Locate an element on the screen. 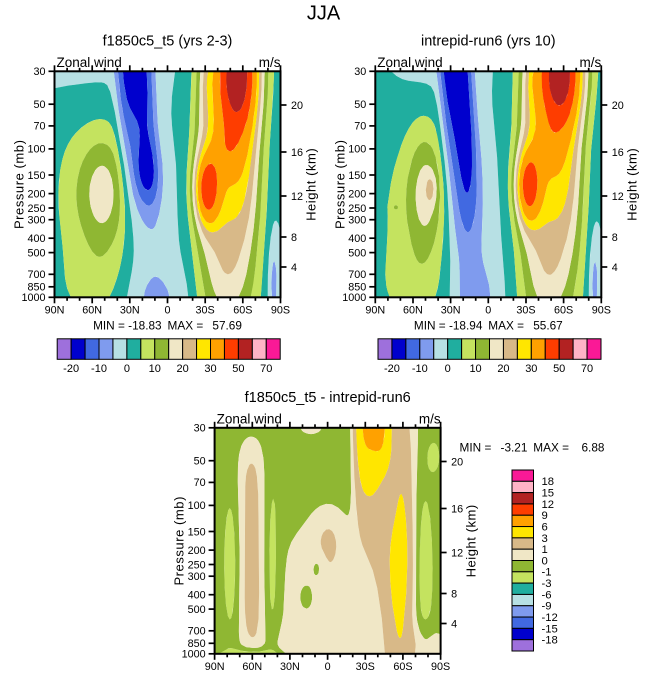 The height and width of the screenshot is (683, 647). svg-text: MIN = -3.21 MAX = 6.88 is located at coordinates (532, 448).